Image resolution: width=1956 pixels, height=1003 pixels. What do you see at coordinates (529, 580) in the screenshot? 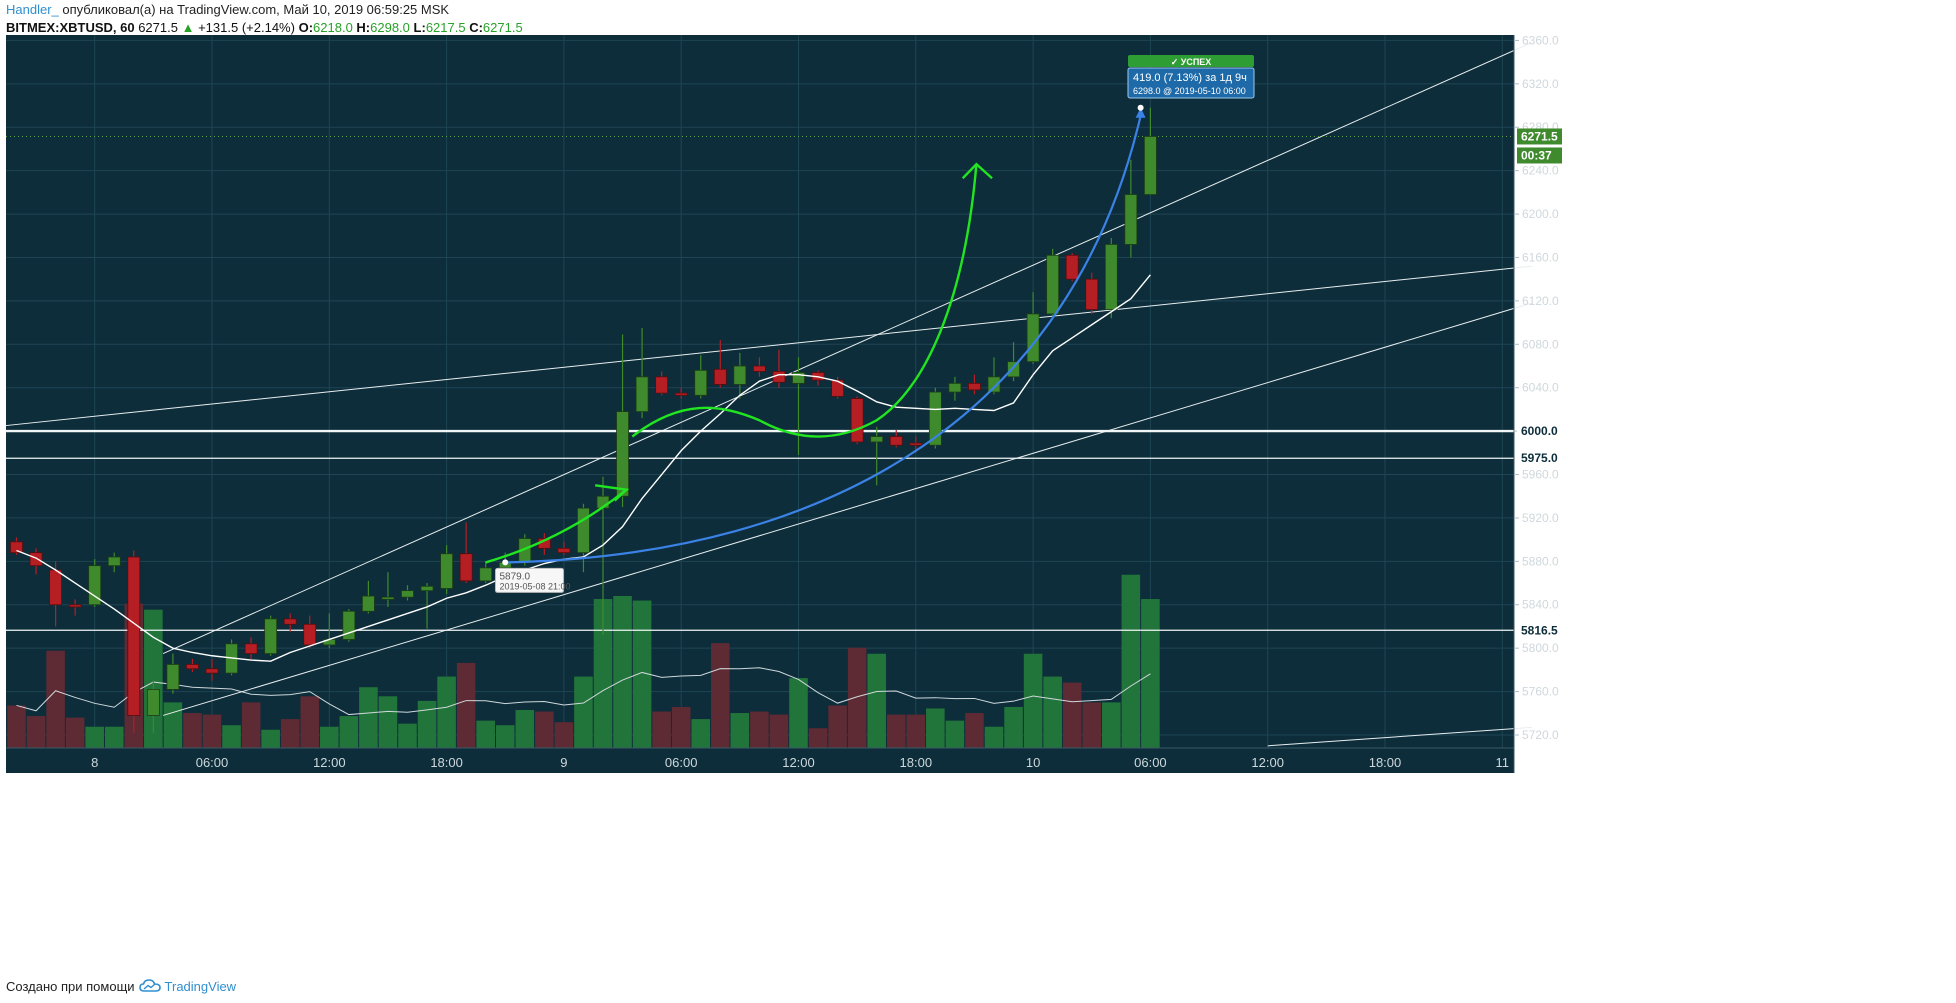
I see `measure-start-label-box` at bounding box center [529, 580].